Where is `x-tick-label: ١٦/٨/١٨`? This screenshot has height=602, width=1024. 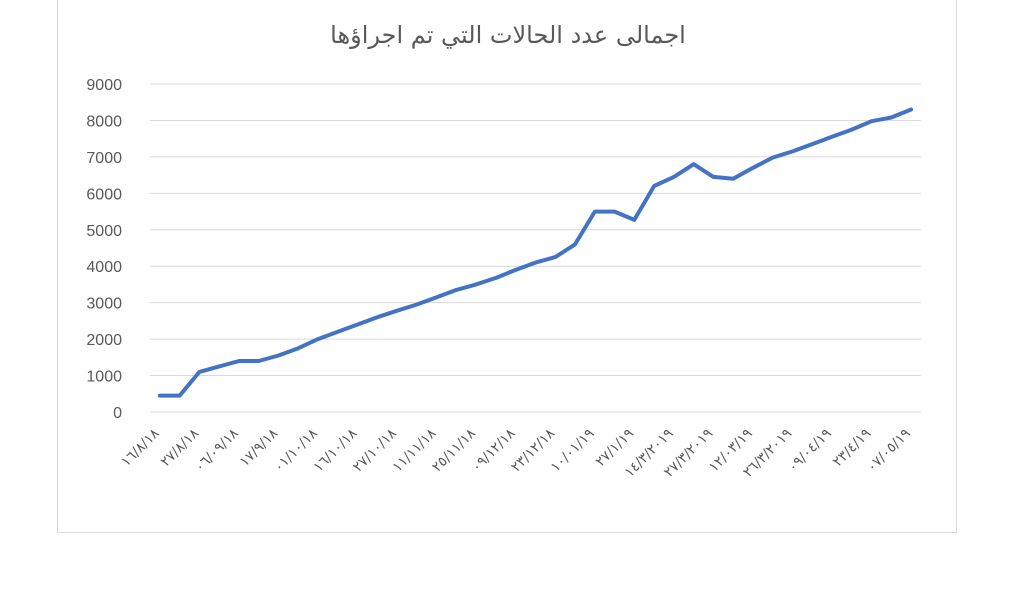
x-tick-label: ١٦/٨/١٨ is located at coordinates (140, 447).